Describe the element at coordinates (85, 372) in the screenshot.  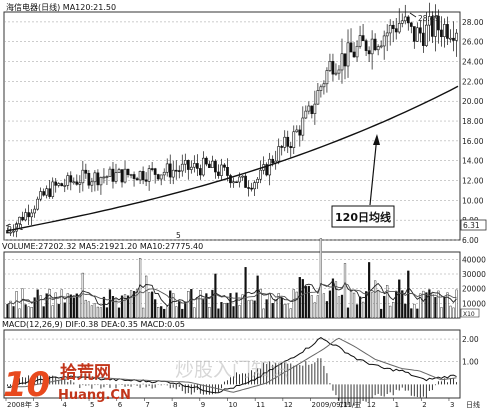
I see `brand-cn-text: 拾荒网` at that location.